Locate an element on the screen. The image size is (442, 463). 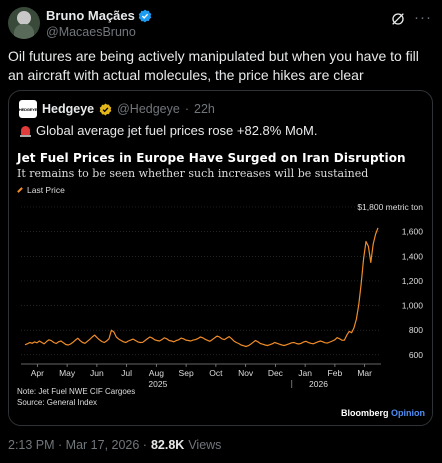
y-tick-label: 800 is located at coordinates (416, 330).